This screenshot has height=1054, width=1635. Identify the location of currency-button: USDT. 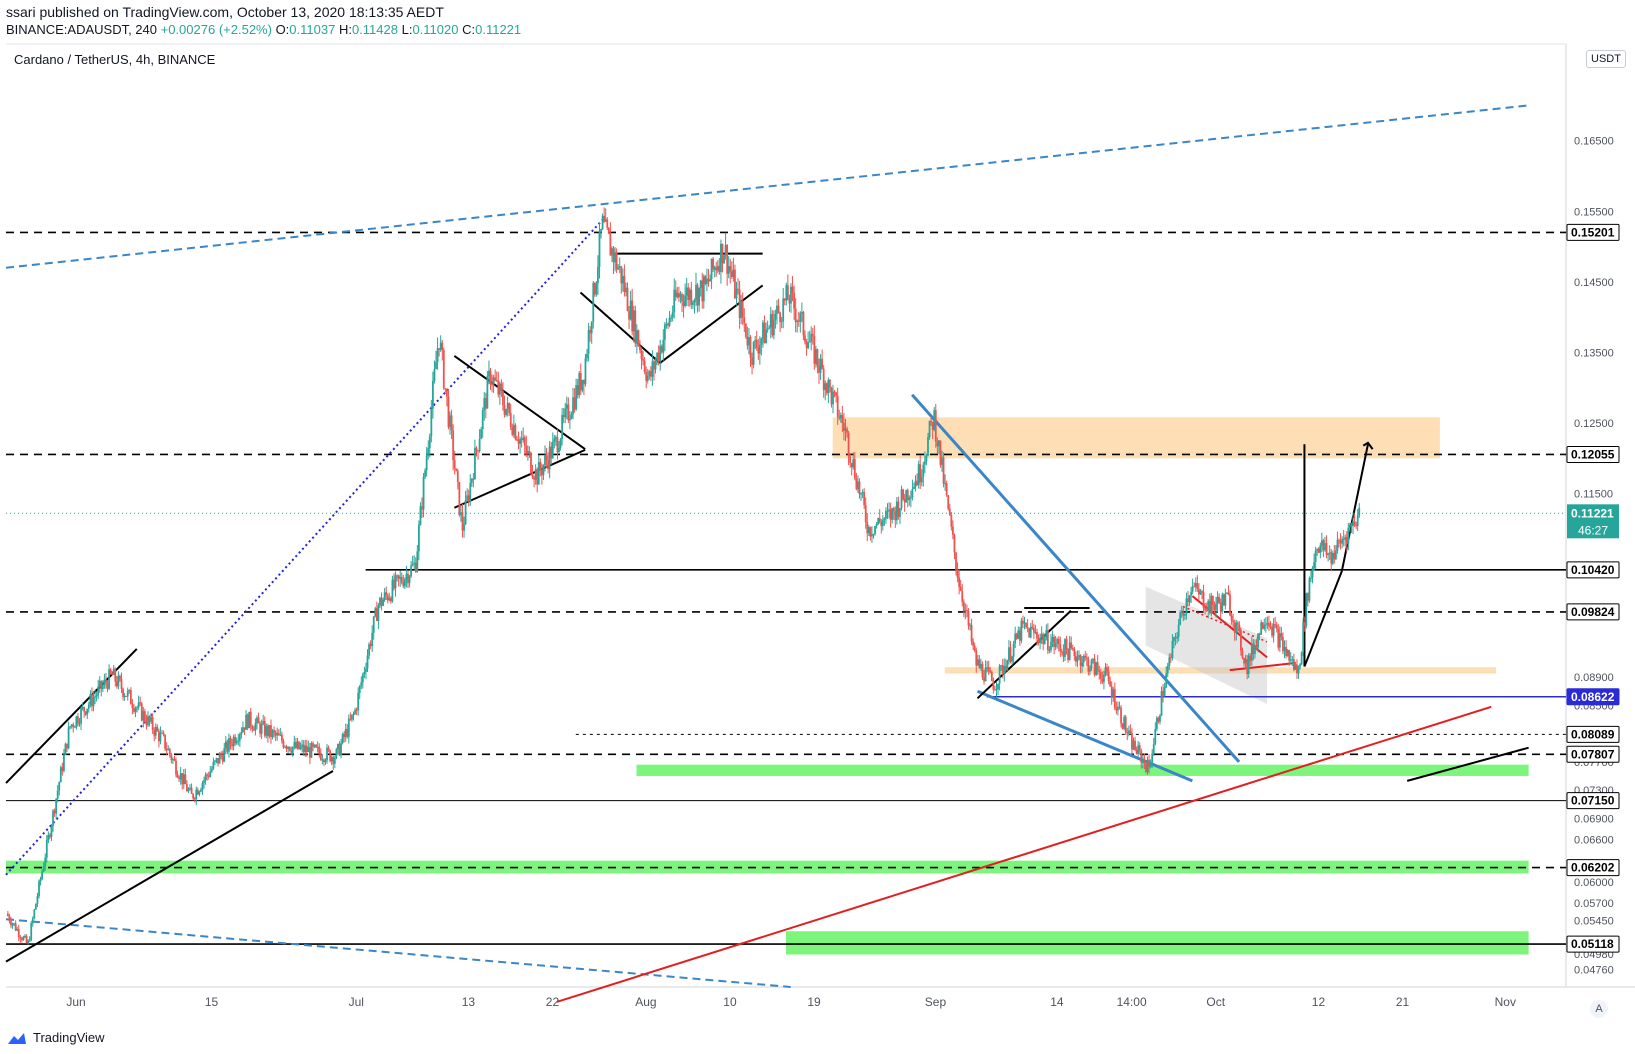
(1606, 59).